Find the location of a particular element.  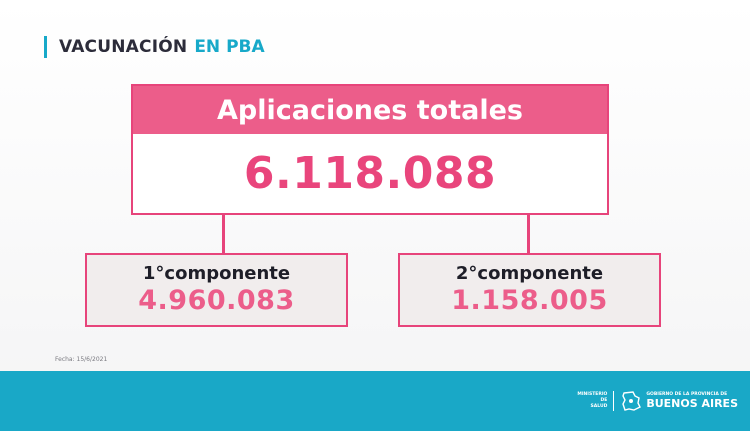

government-text: GOBIERNO DE LA PROVINCIA DE BUENOS AIRES is located at coordinates (692, 401).